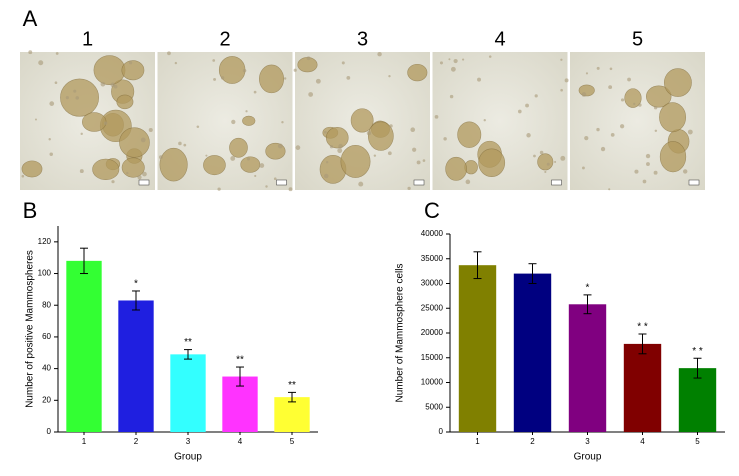 The image size is (739, 476). I want to click on y-tick-label: 120, so click(45, 241).